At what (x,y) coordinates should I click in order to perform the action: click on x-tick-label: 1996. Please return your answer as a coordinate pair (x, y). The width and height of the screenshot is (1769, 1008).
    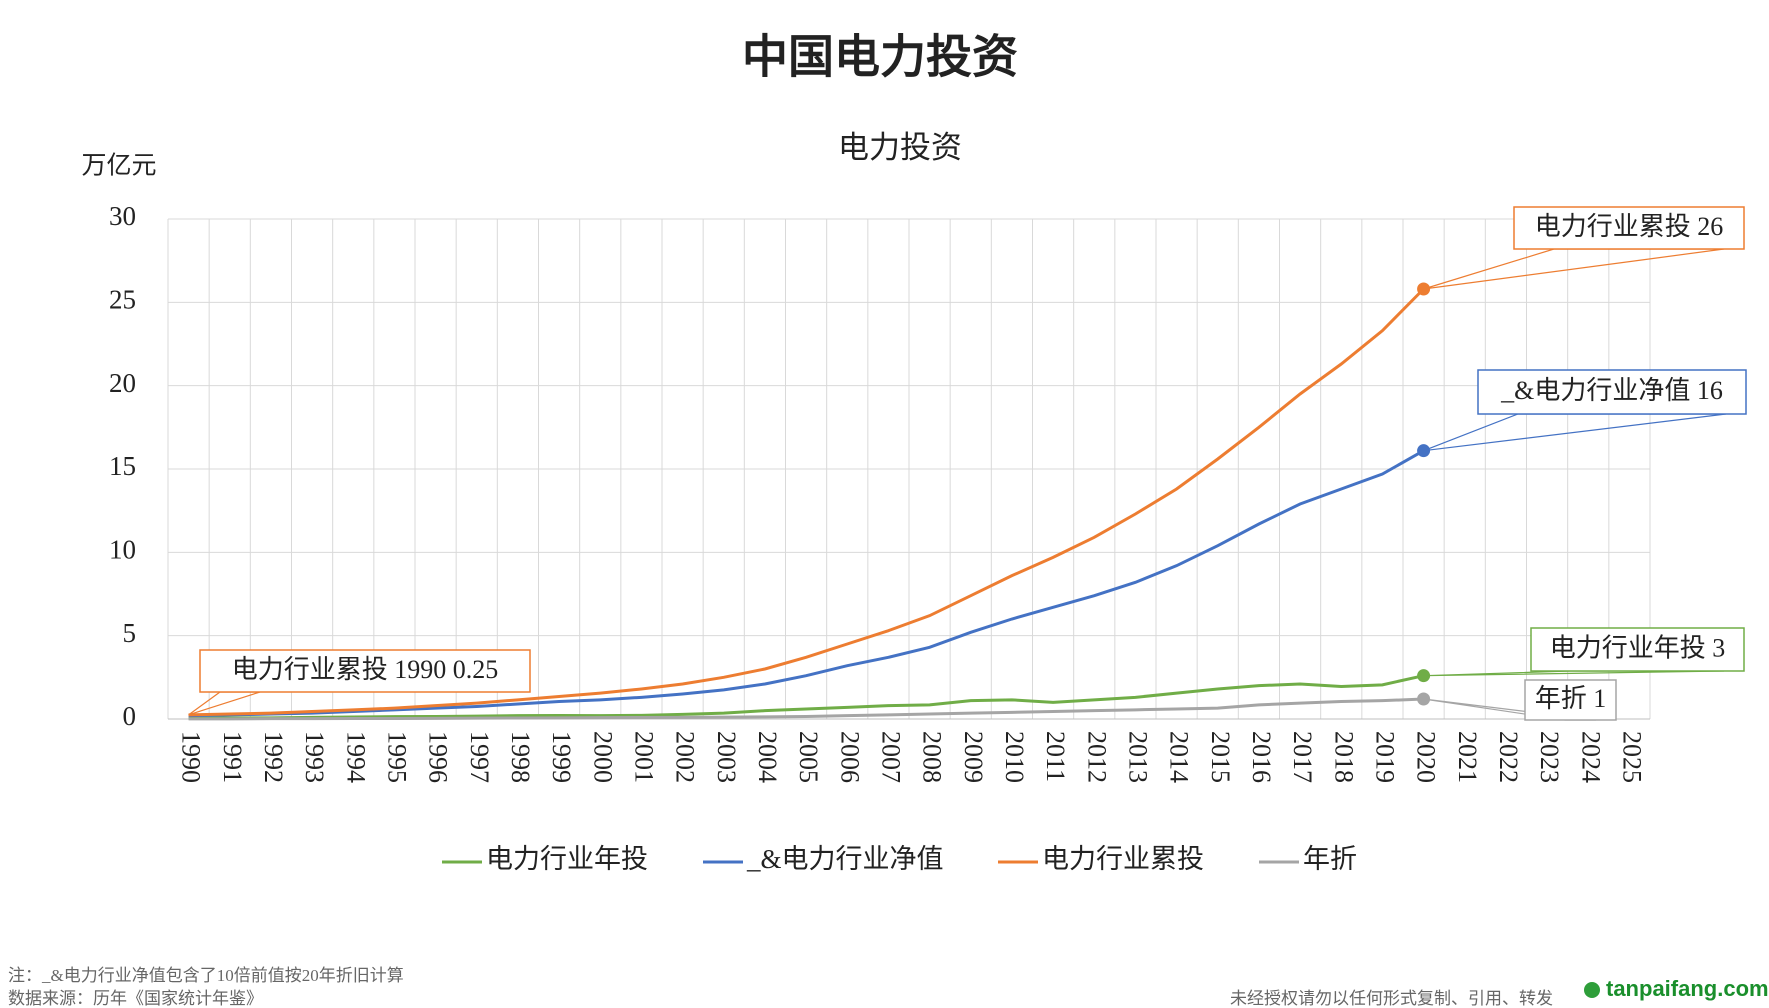
    Looking at the image, I should click on (438, 757).